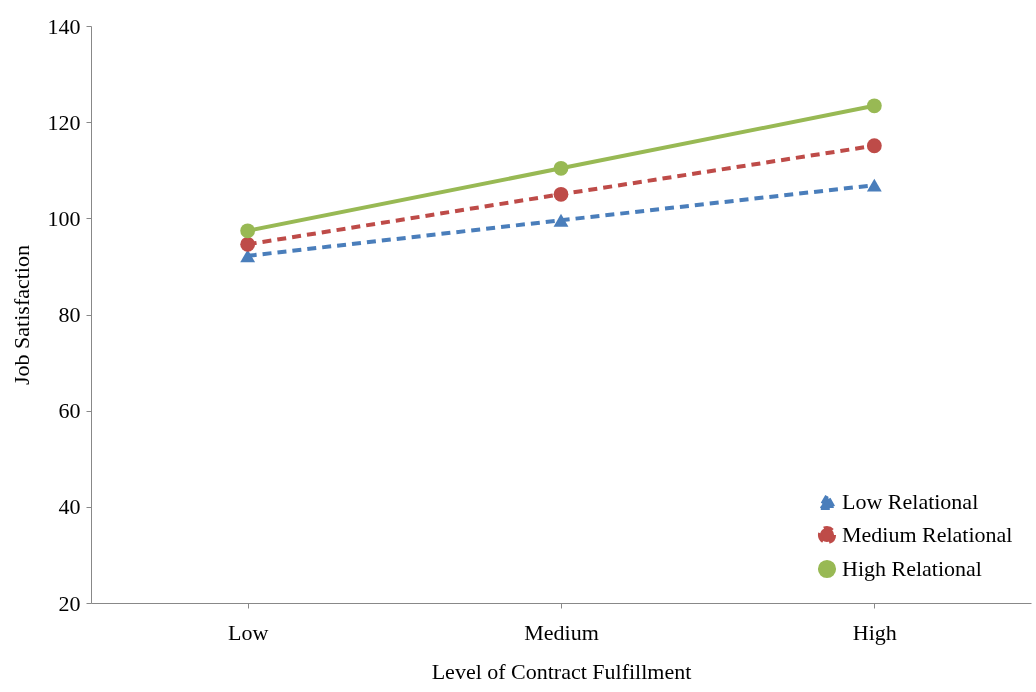  I want to click on legend-label: High Relational, so click(912, 568).